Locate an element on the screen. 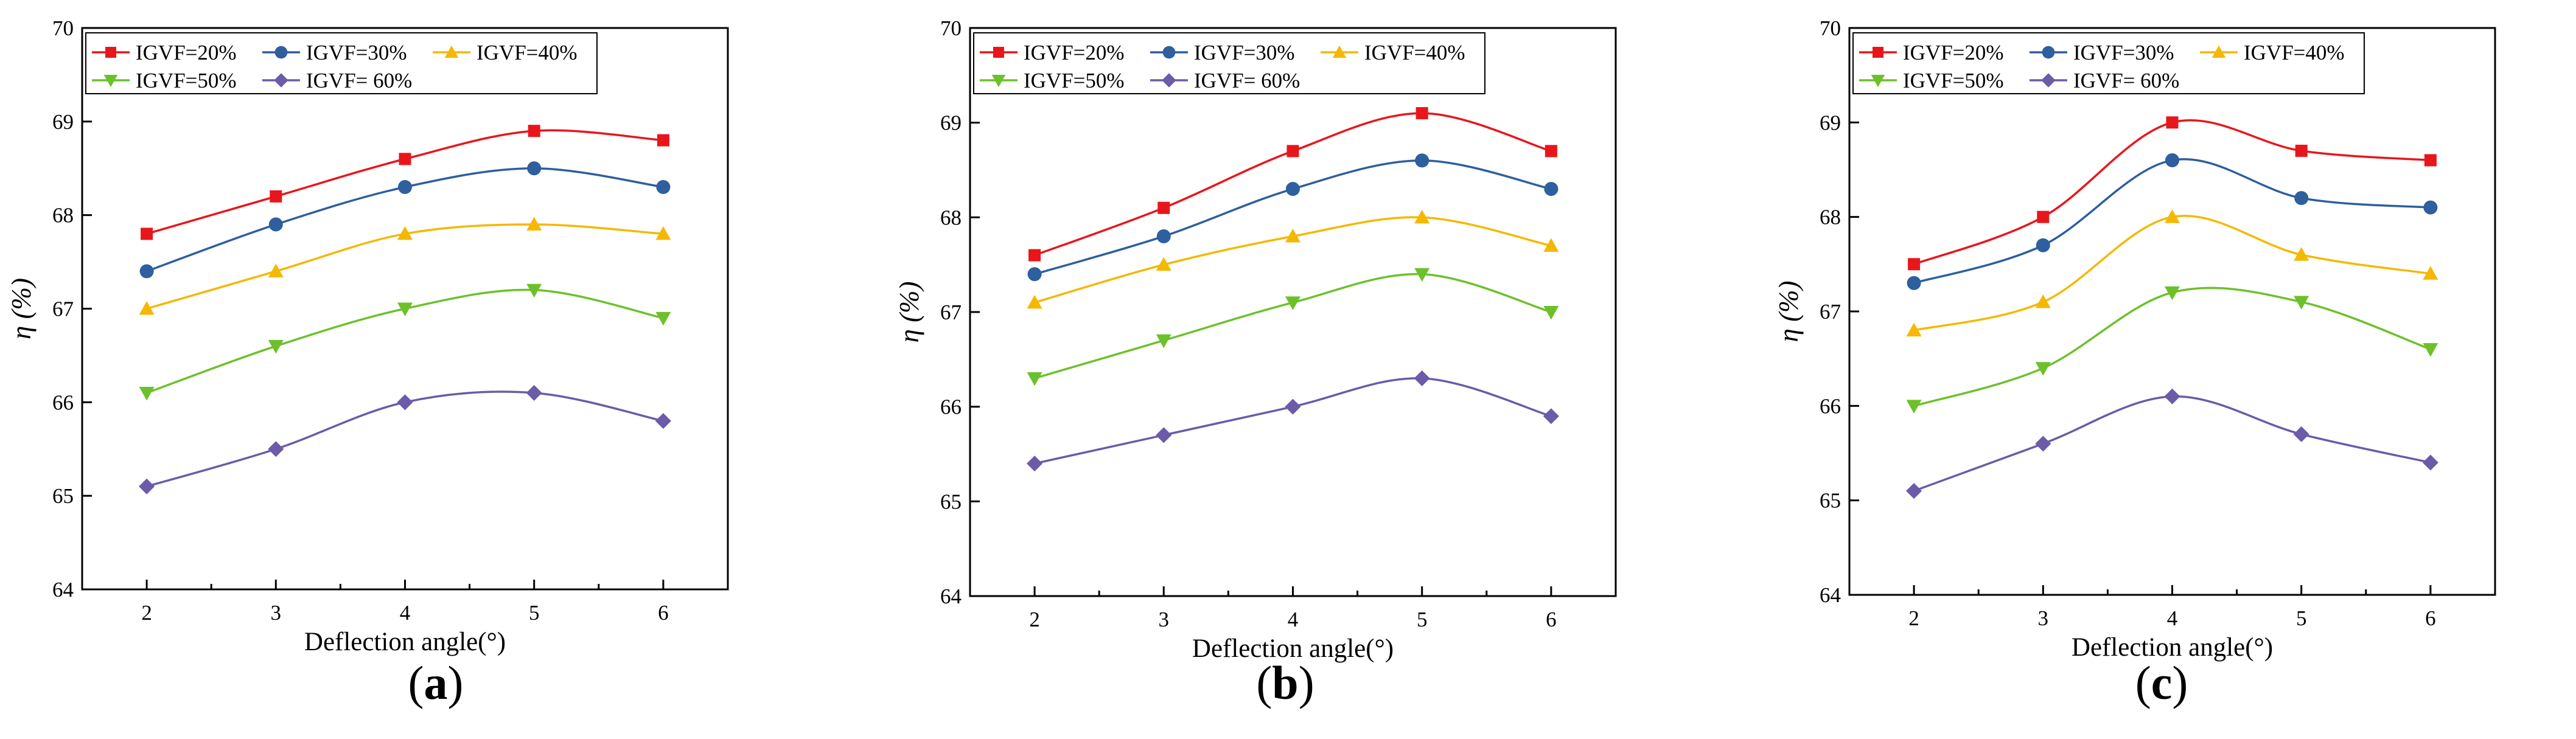 This screenshot has width=2576, height=739. y-tick-label: 69 is located at coordinates (1830, 122).